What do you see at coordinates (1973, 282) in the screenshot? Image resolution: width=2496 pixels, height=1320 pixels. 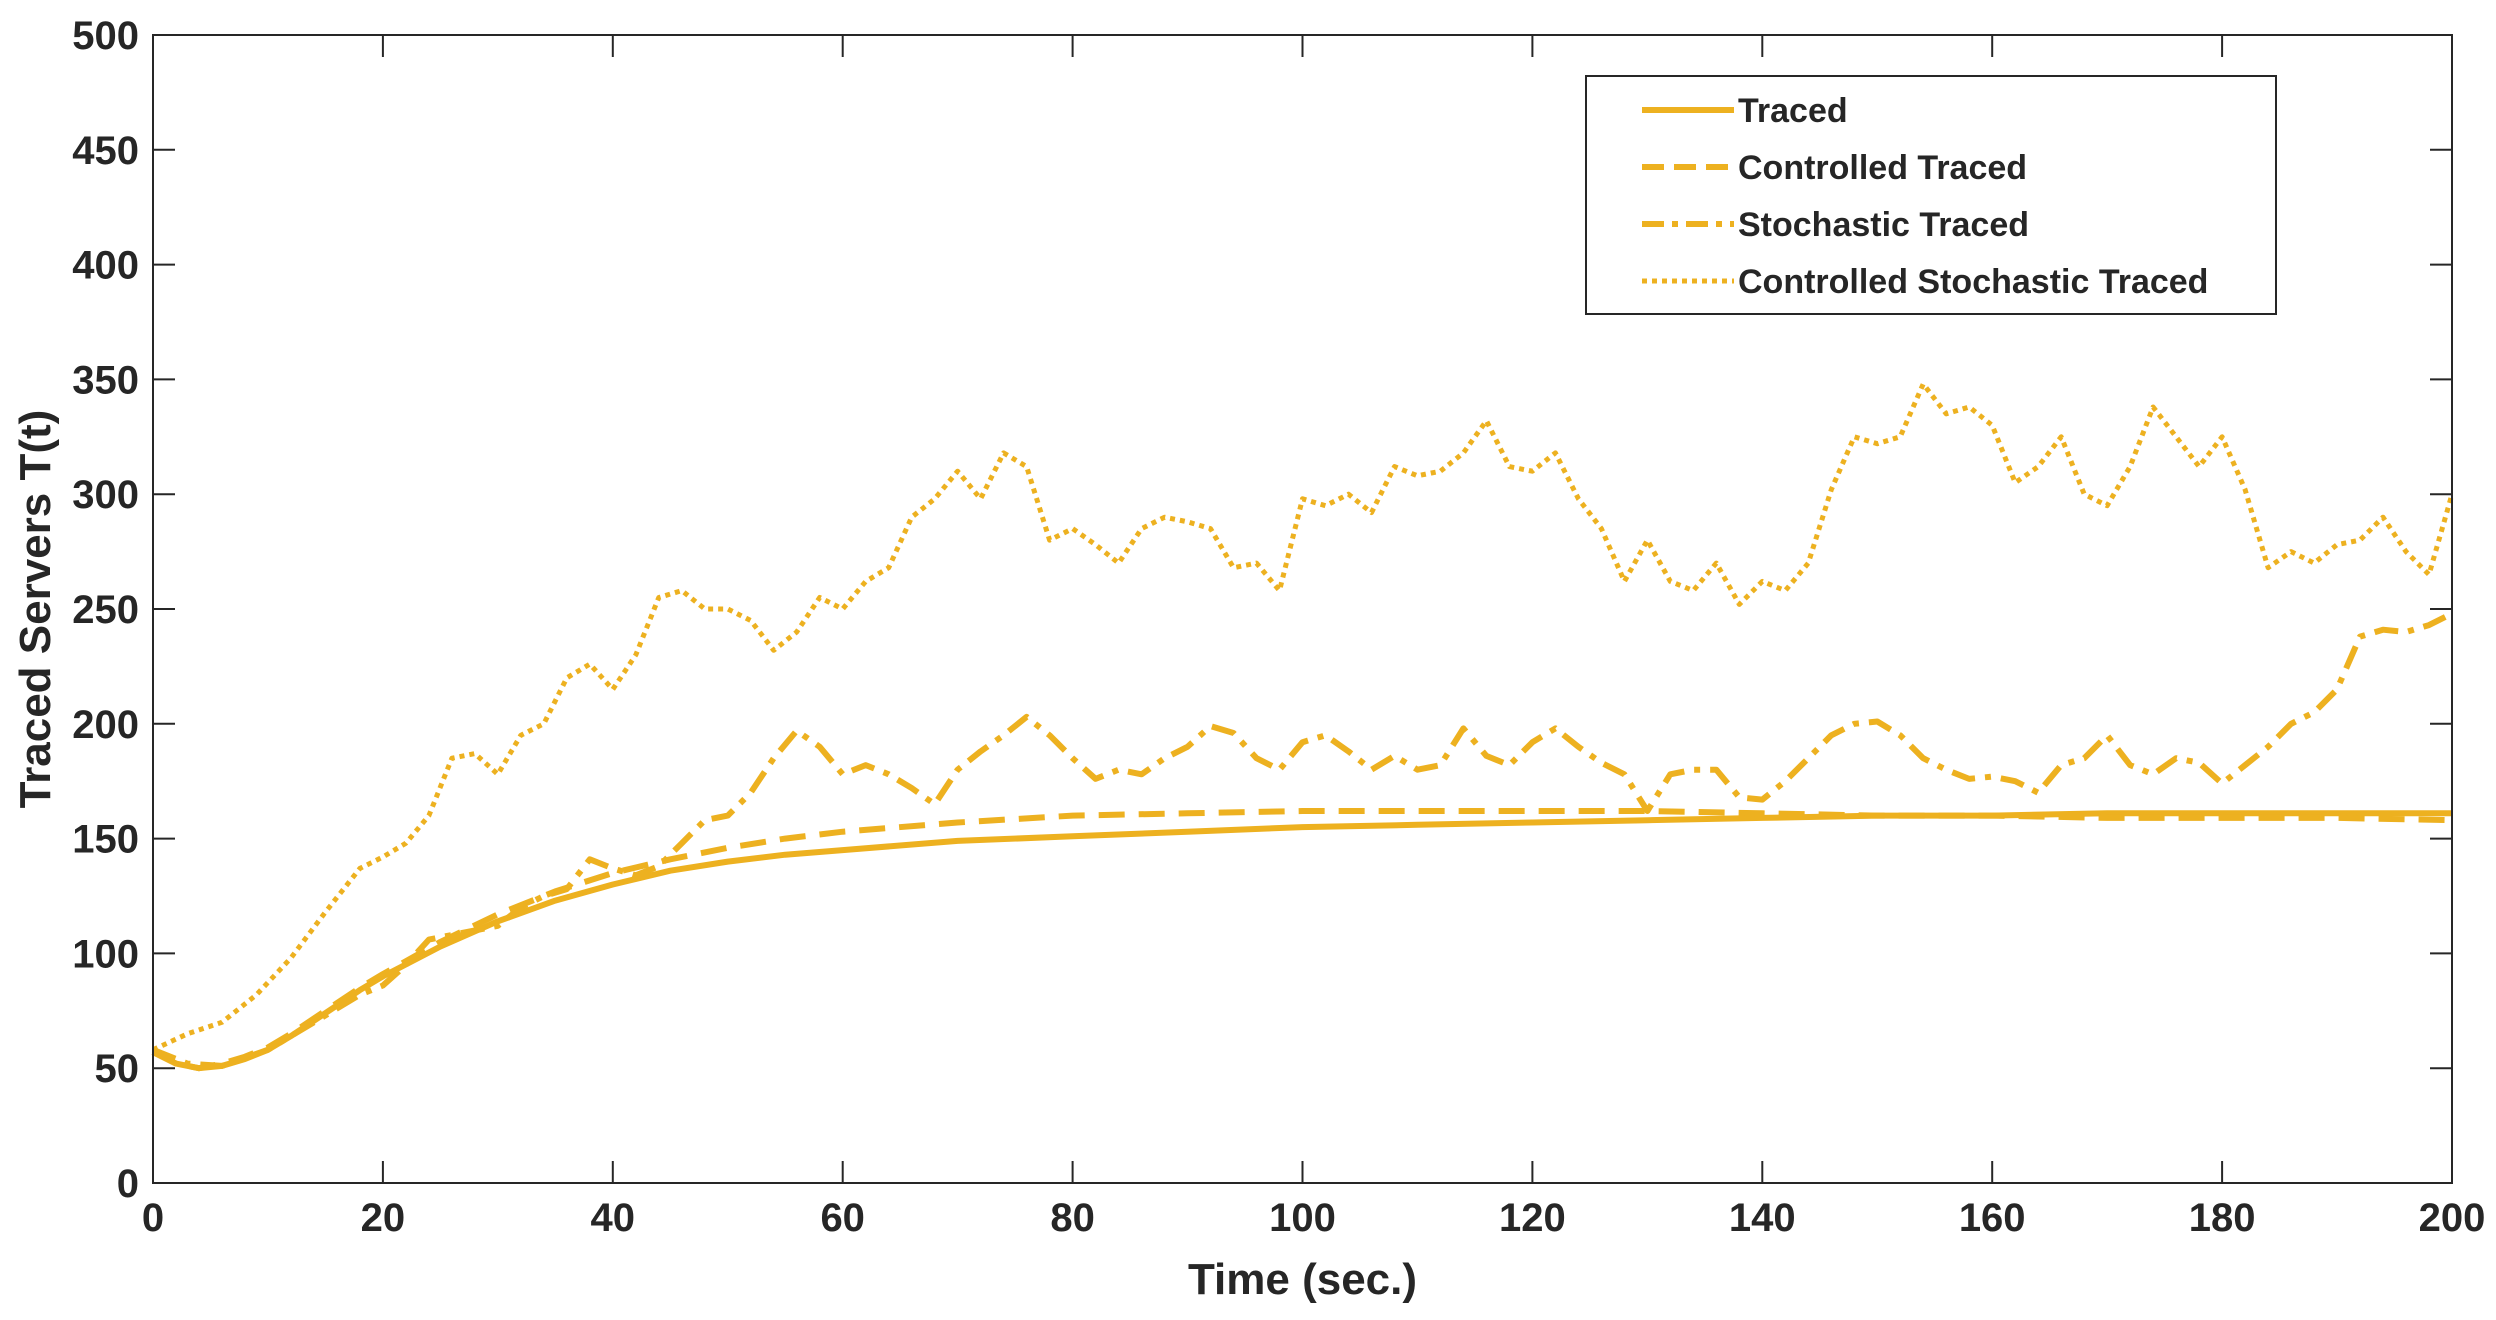 I see `legend-label-4: Controlled Stochastic Traced` at bounding box center [1973, 282].